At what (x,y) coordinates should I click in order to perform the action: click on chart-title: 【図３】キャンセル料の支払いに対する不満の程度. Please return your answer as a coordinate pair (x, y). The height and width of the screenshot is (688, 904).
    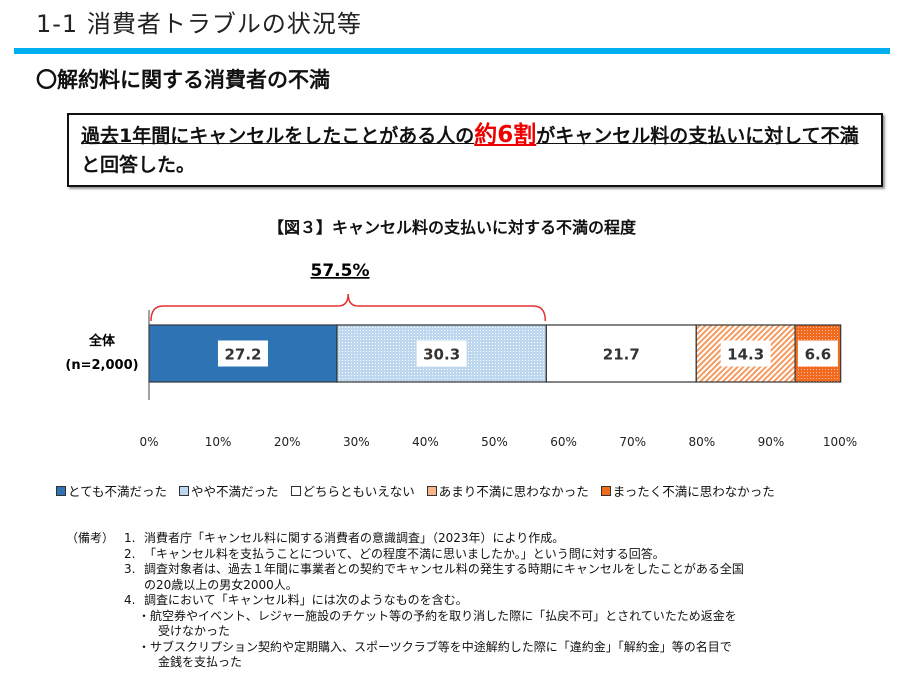
    Looking at the image, I should click on (451, 227).